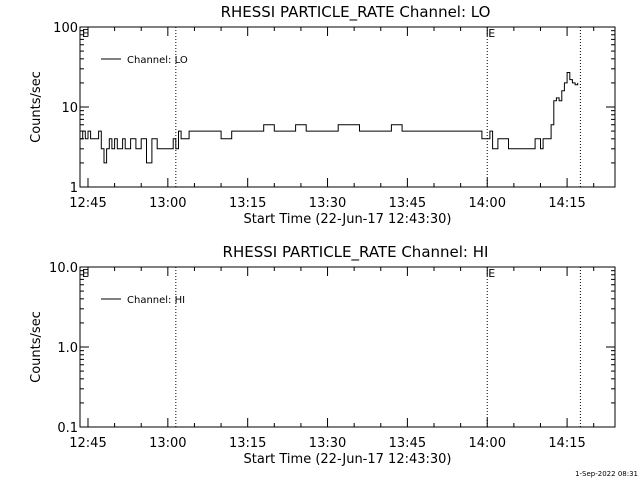 The width and height of the screenshot is (640, 480). What do you see at coordinates (67, 348) in the screenshot?
I see `y-tick-label: 1.0` at bounding box center [67, 348].